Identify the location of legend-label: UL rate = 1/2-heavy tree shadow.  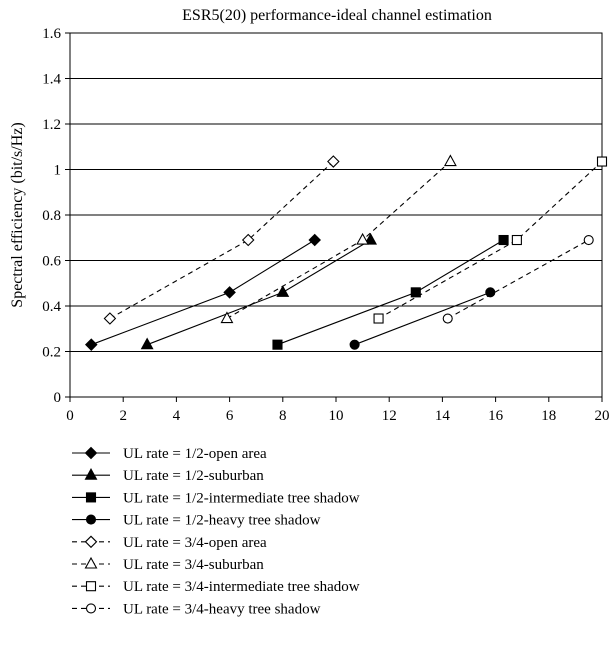
(222, 521).